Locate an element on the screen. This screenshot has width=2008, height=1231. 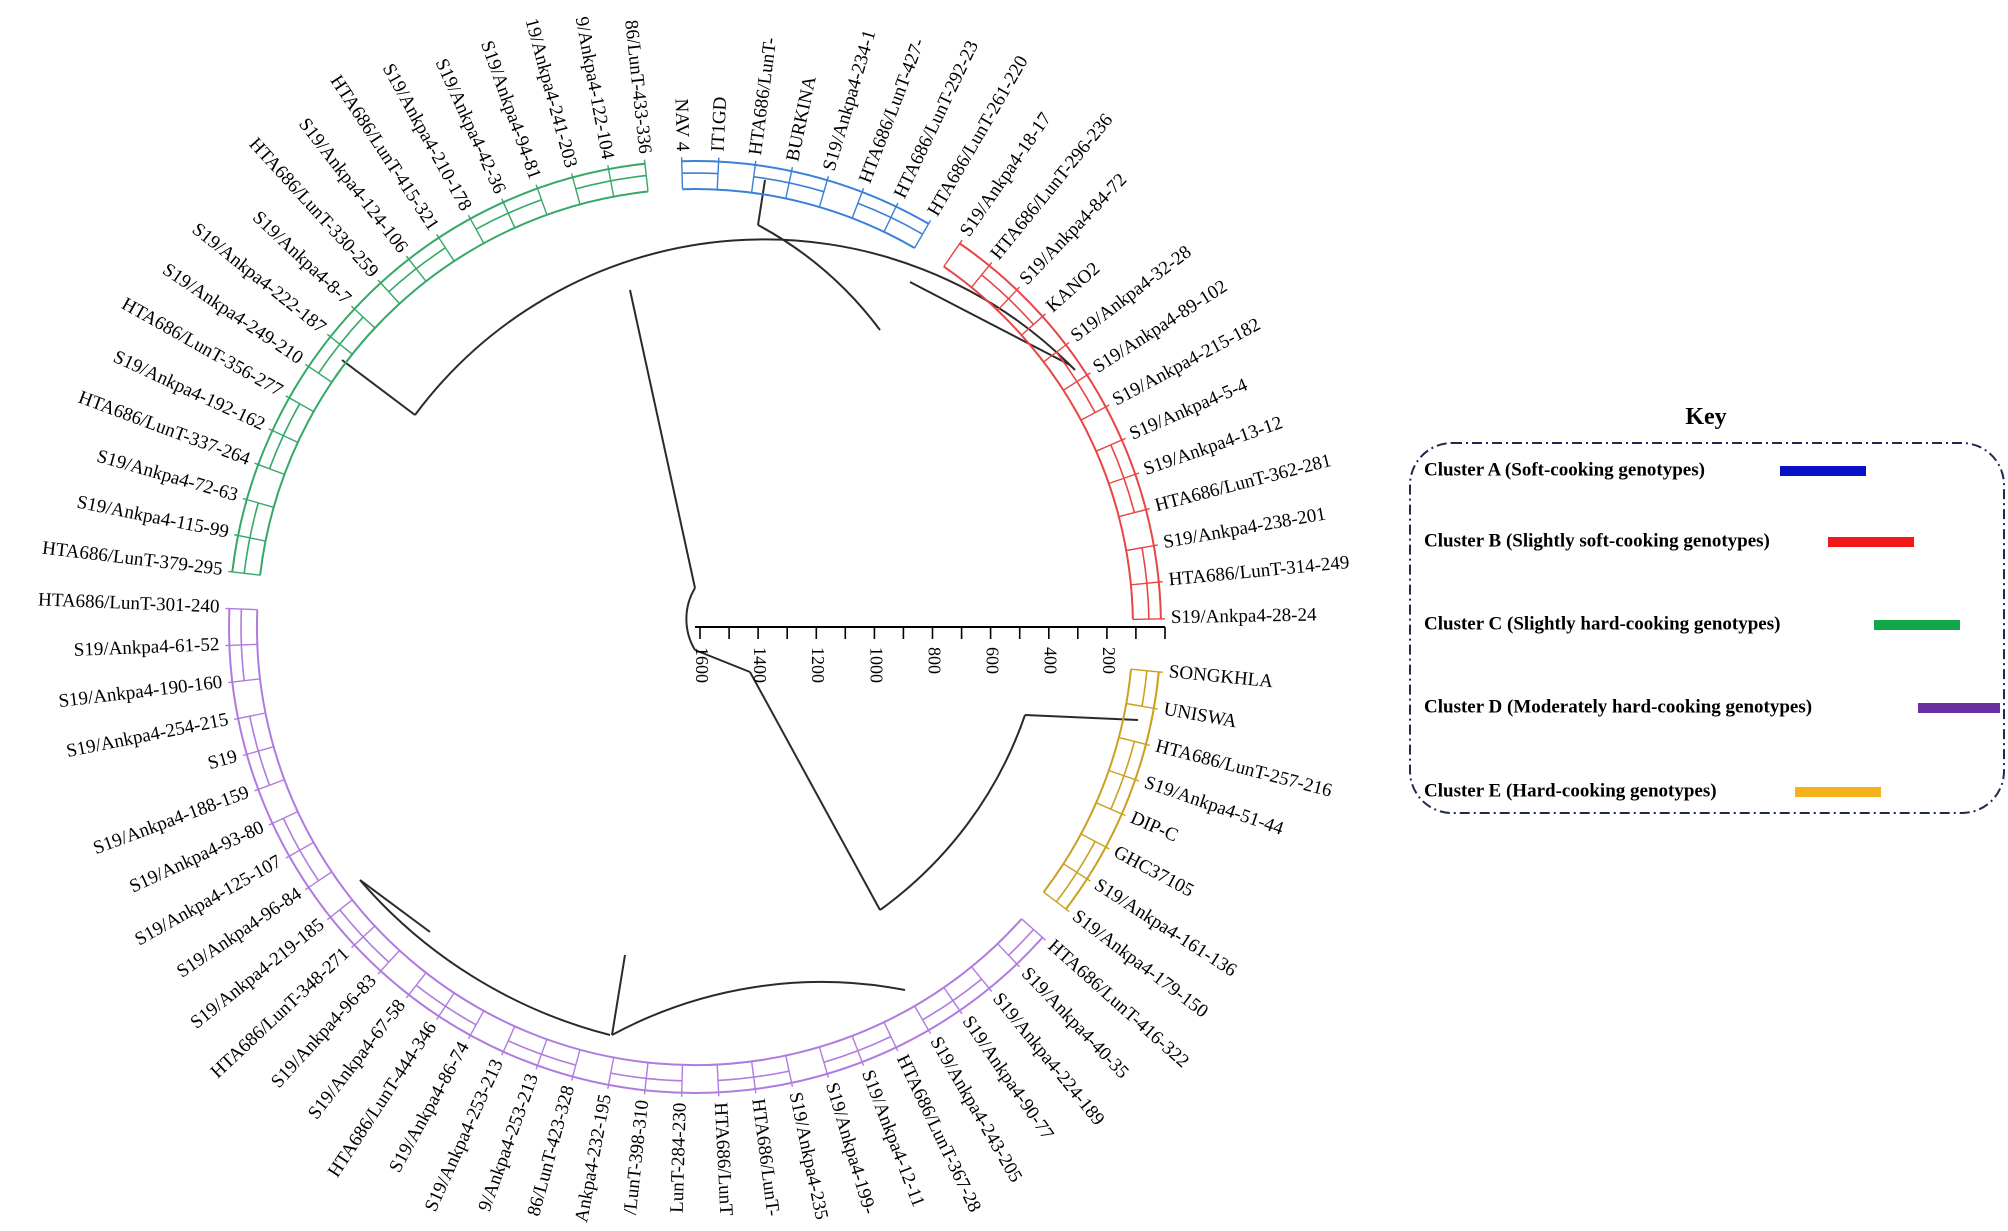
tip-label: S19/Ankpa4-115-99 is located at coordinates (153, 517).